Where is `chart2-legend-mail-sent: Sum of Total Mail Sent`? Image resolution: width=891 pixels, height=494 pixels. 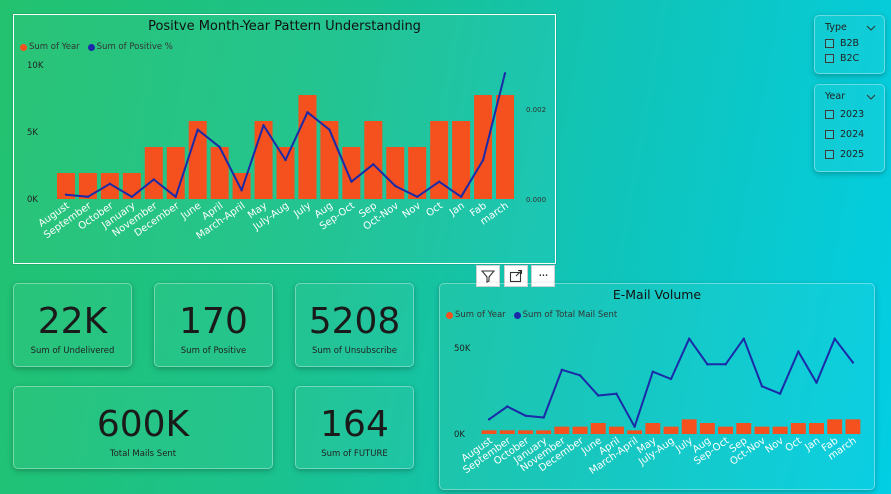 chart2-legend-mail-sent: Sum of Total Mail Sent is located at coordinates (565, 315).